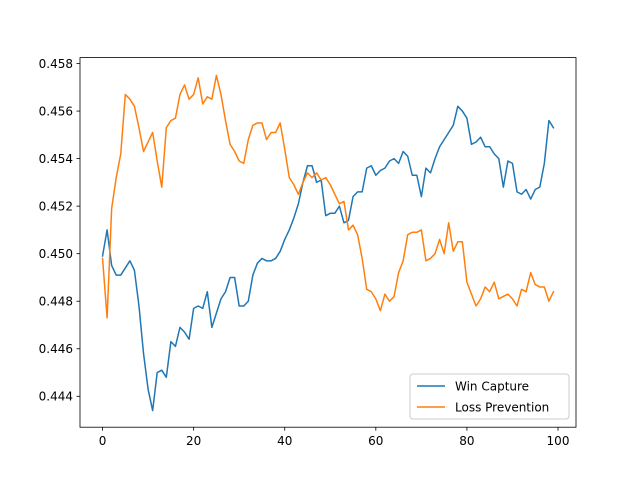 Image resolution: width=640 pixels, height=480 pixels. Describe the element at coordinates (59, 230) in the screenshot. I see `y-axis: 0.444 0.446 0.448 0.450 0.452 0.454 0.456 0.458` at that location.